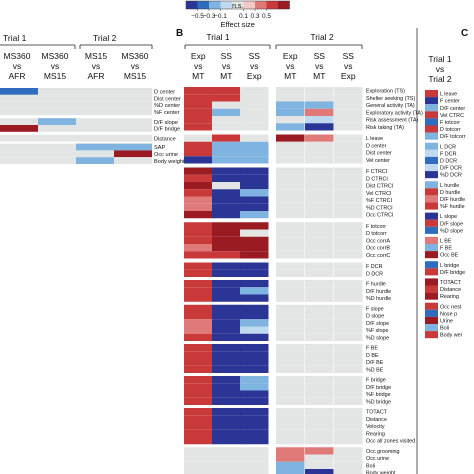 The height and width of the screenshot is (474, 474). What do you see at coordinates (378, 256) in the screenshot?
I see `row-label: Occ corrC` at bounding box center [378, 256].